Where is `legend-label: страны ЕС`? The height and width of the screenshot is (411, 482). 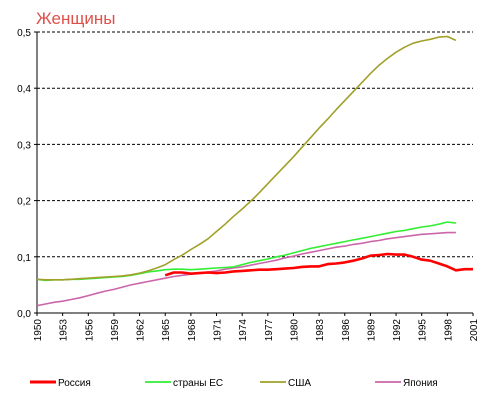
legend-label: страны ЕС is located at coordinates (198, 383).